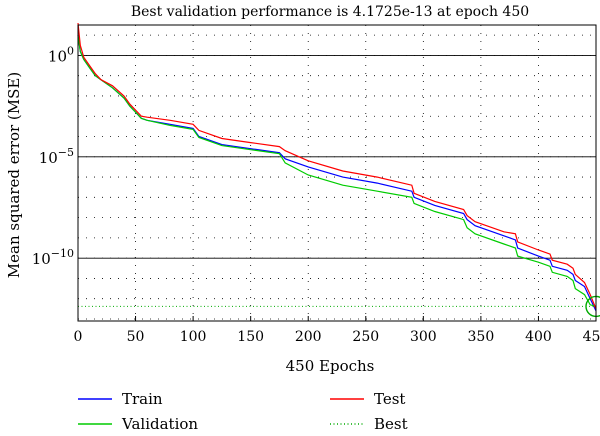 Image resolution: width=600 pixels, height=436 pixels. I want to click on x-tick-label: 200, so click(308, 337).